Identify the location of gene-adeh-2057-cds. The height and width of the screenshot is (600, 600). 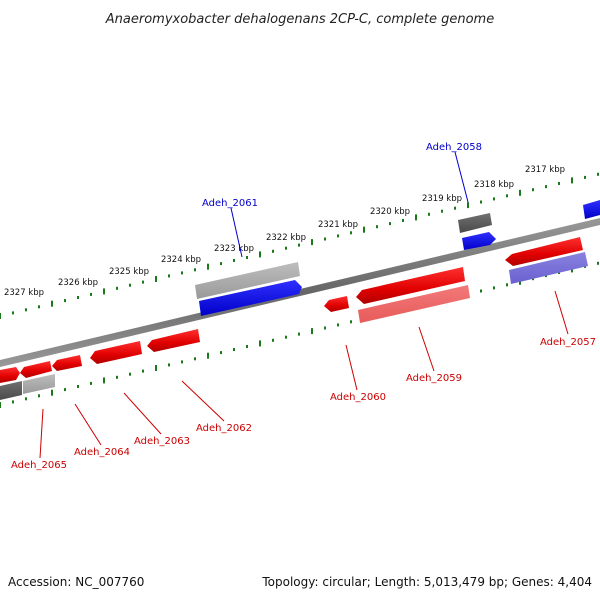
(544, 251).